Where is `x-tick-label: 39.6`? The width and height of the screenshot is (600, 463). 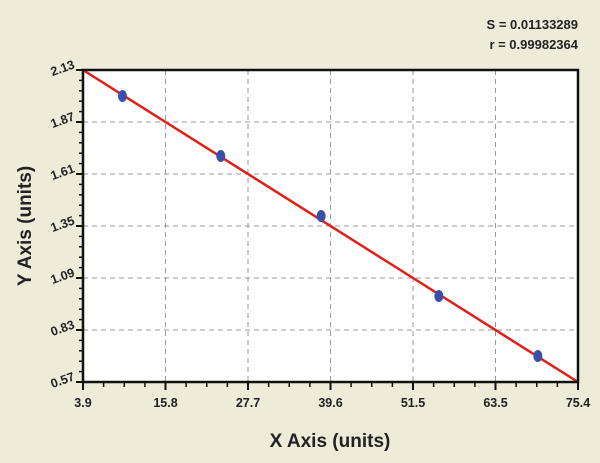 x-tick-label: 39.6 is located at coordinates (330, 403).